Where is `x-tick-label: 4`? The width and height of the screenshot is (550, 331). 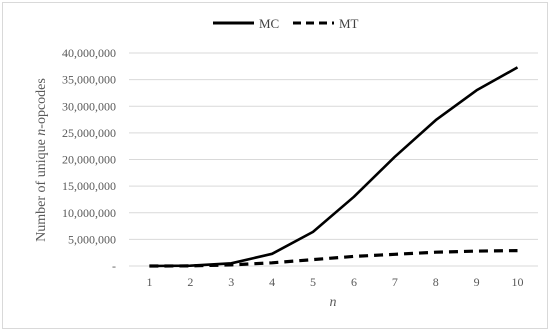 x-tick-label: 4 is located at coordinates (272, 282).